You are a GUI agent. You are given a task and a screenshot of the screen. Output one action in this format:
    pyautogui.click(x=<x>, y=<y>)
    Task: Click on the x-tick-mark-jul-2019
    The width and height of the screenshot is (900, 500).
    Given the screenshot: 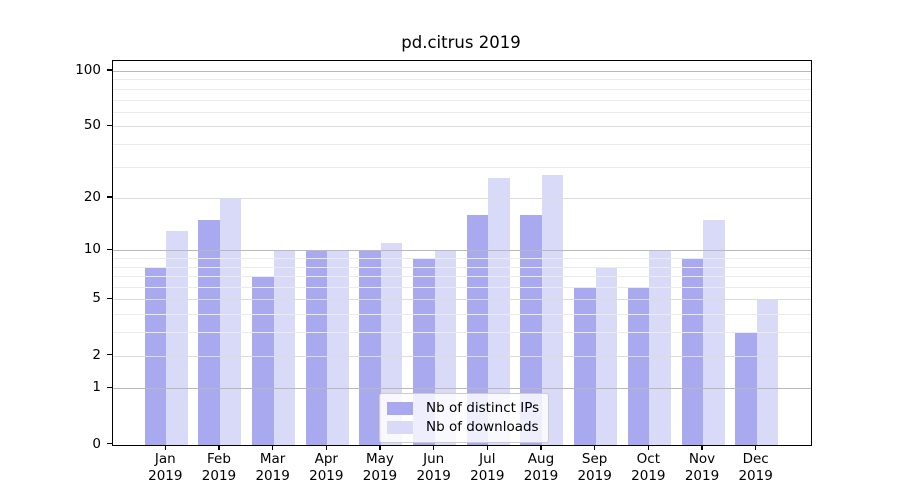 What is the action you would take?
    pyautogui.click(x=487, y=447)
    